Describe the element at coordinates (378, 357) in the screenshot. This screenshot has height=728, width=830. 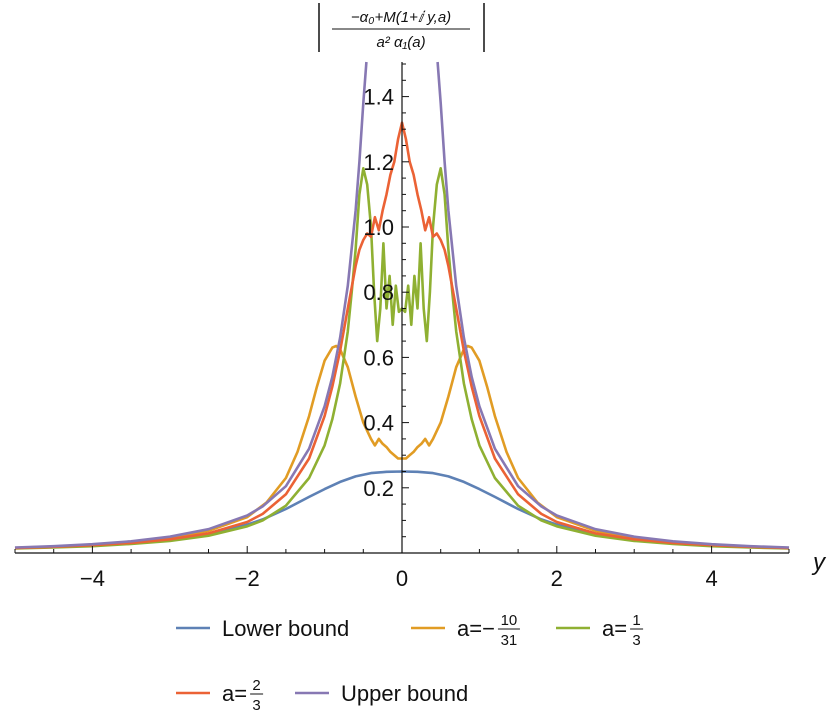
I see `y-tick-label: 0.6` at that location.